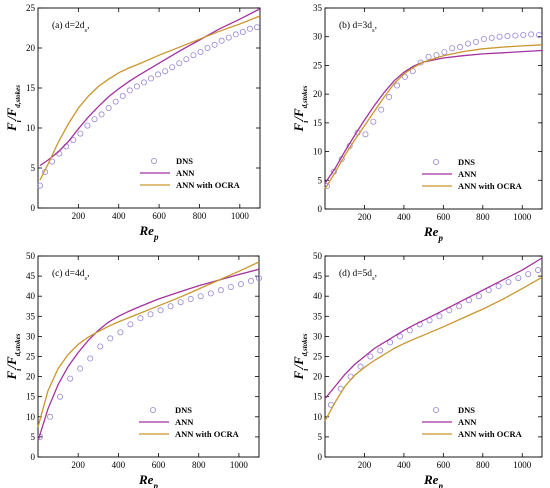 The image size is (550, 488). What do you see at coordinates (358, 27) in the screenshot?
I see `panel-annotation: (b) d=3ds,` at bounding box center [358, 27].